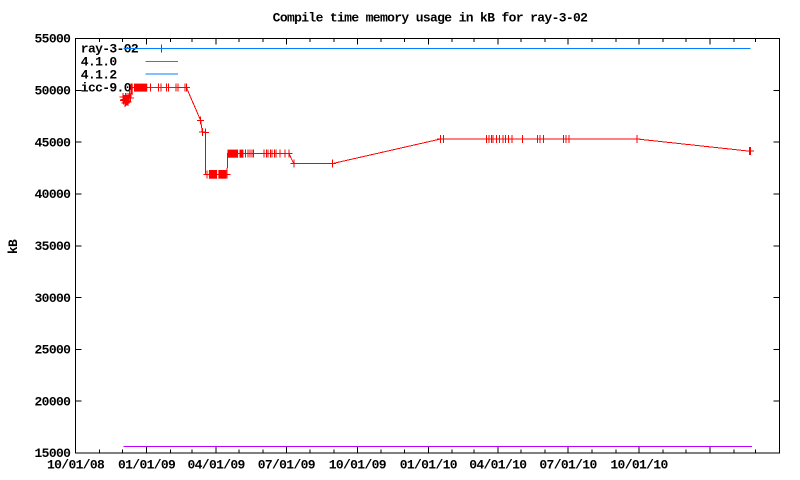 The height and width of the screenshot is (480, 800). Describe the element at coordinates (110, 48) in the screenshot. I see `svg-text: ray-3-02` at that location.